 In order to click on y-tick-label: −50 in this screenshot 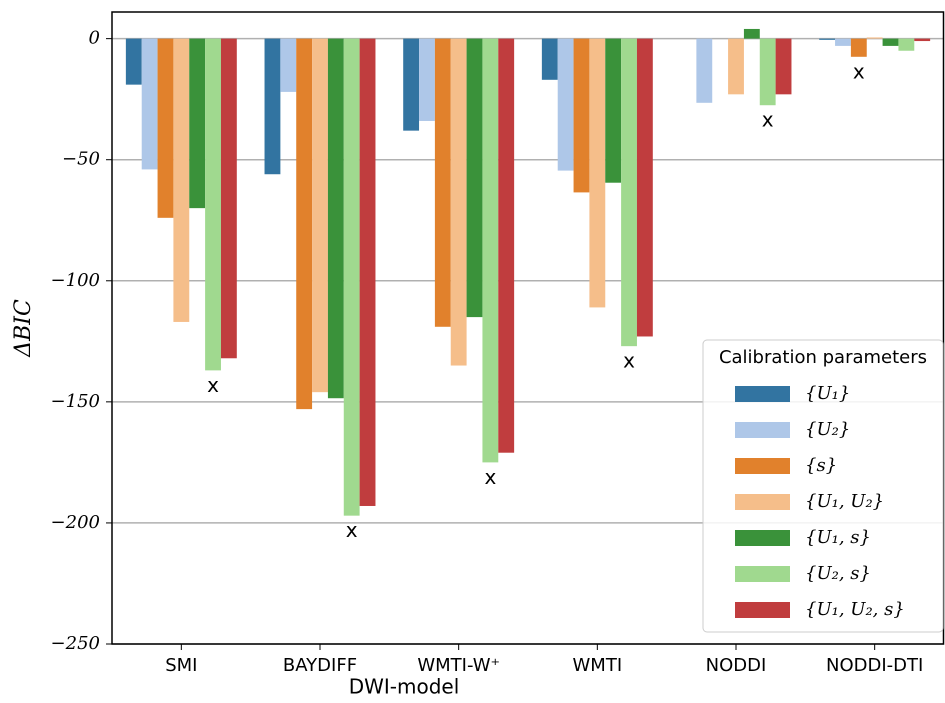, I will do `click(81, 159)`.